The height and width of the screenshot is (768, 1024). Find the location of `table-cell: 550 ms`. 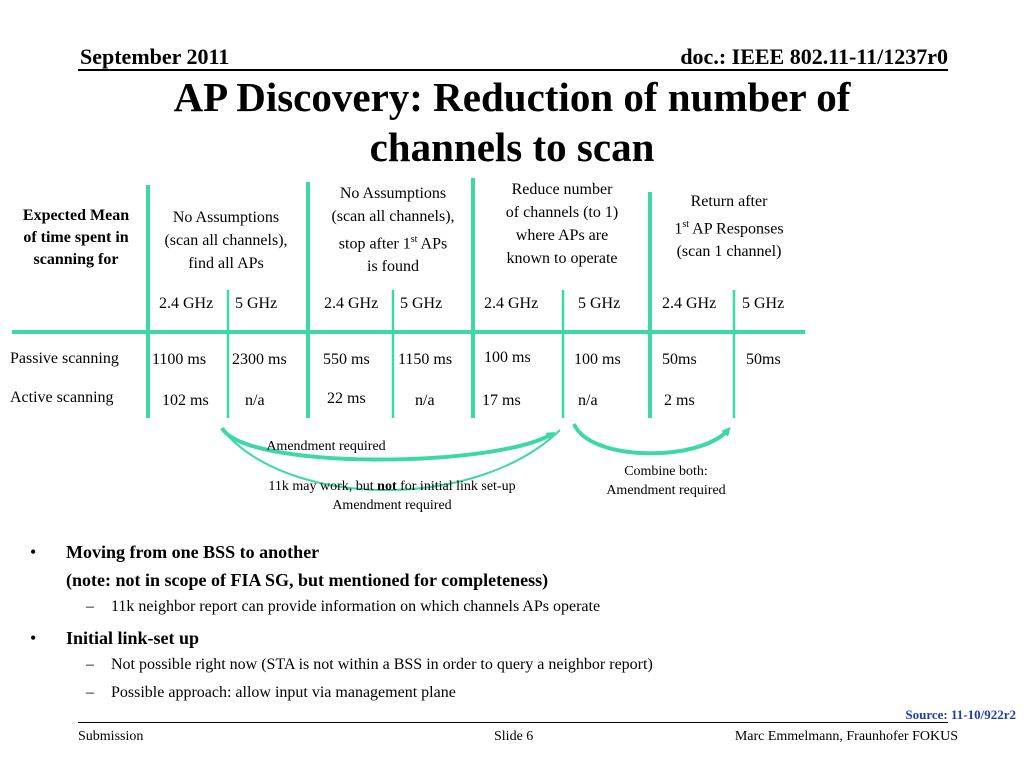

table-cell: 550 ms is located at coordinates (346, 359).